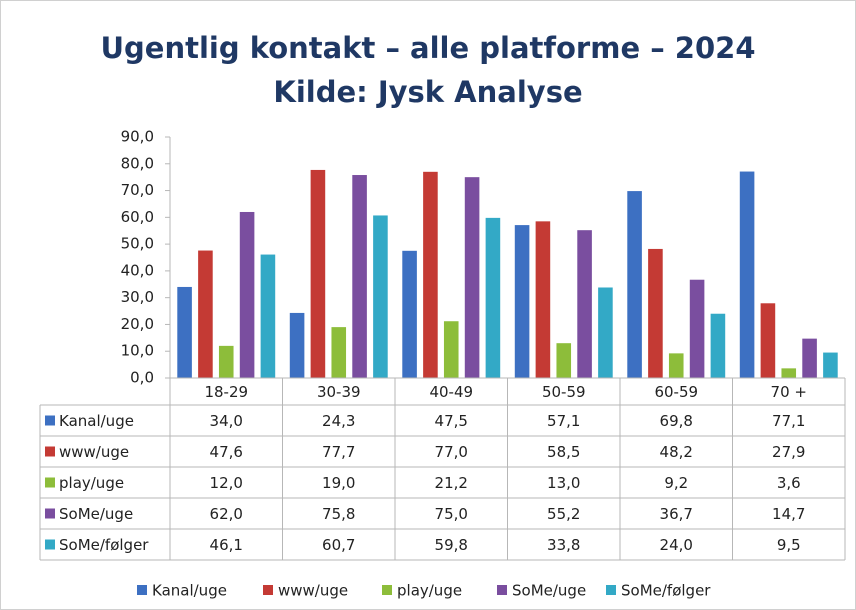 Image resolution: width=856 pixels, height=610 pixels. What do you see at coordinates (137, 324) in the screenshot?
I see `y-tick-label: 20,0` at bounding box center [137, 324].